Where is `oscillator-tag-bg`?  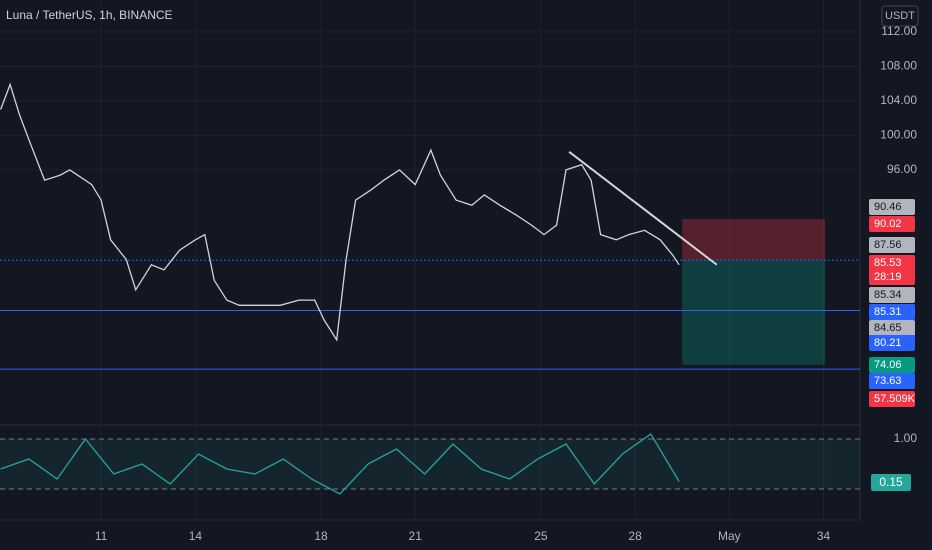 oscillator-tag-bg is located at coordinates (891, 482).